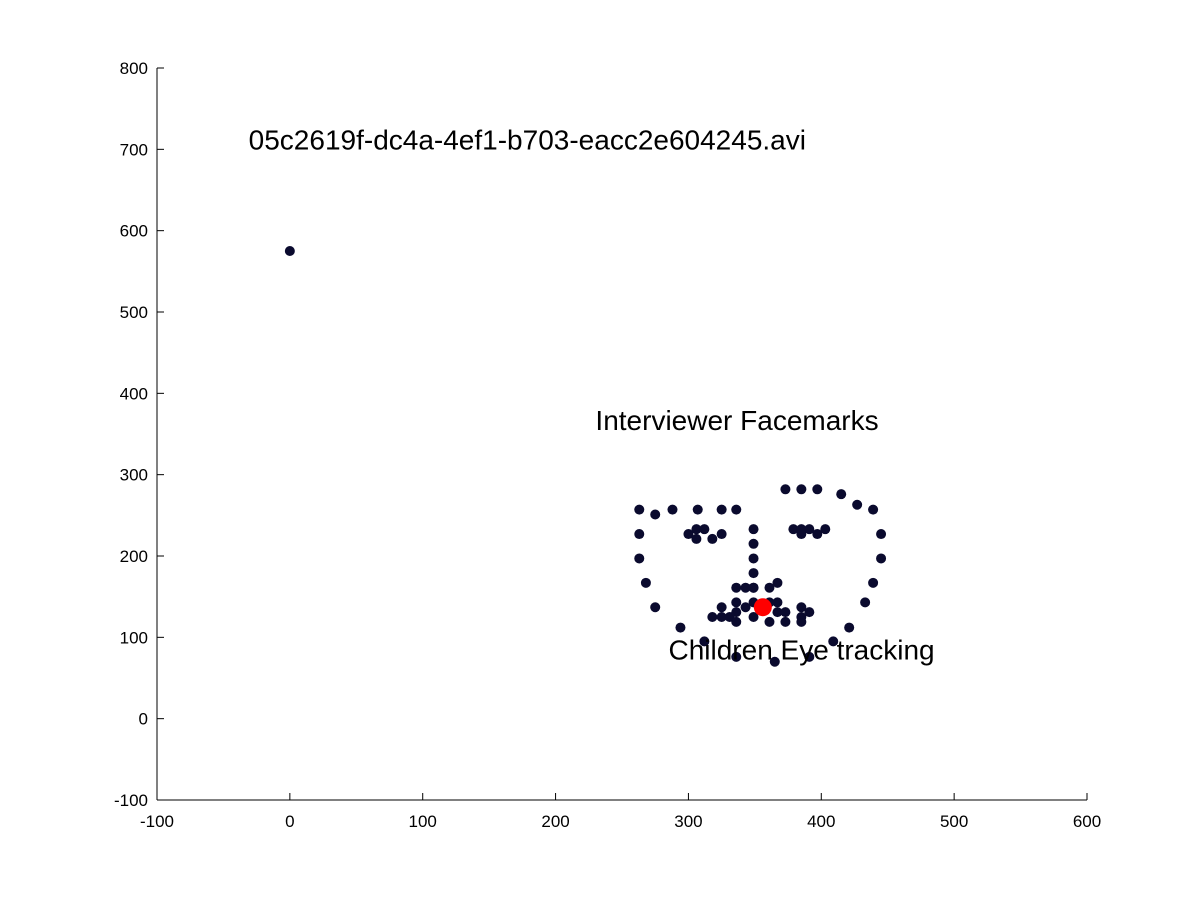 This screenshot has width=1201, height=900. I want to click on y-tick-label: 700, so click(134, 149).